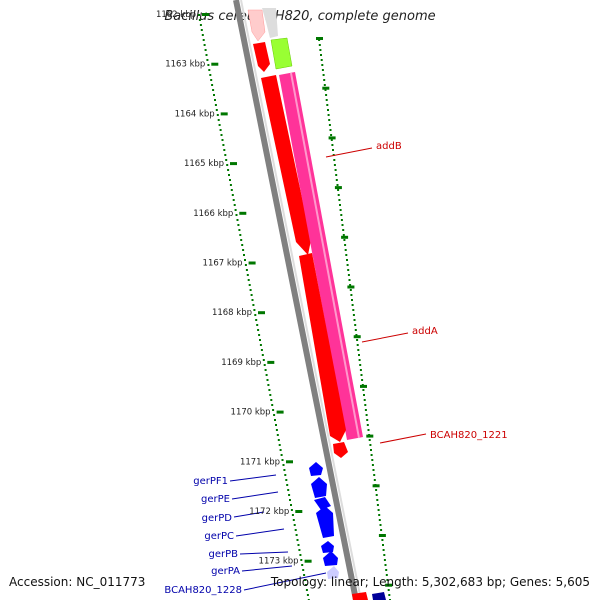 This screenshot has width=600, height=600. I want to click on kbp-label: 1164 kbp, so click(195, 114).